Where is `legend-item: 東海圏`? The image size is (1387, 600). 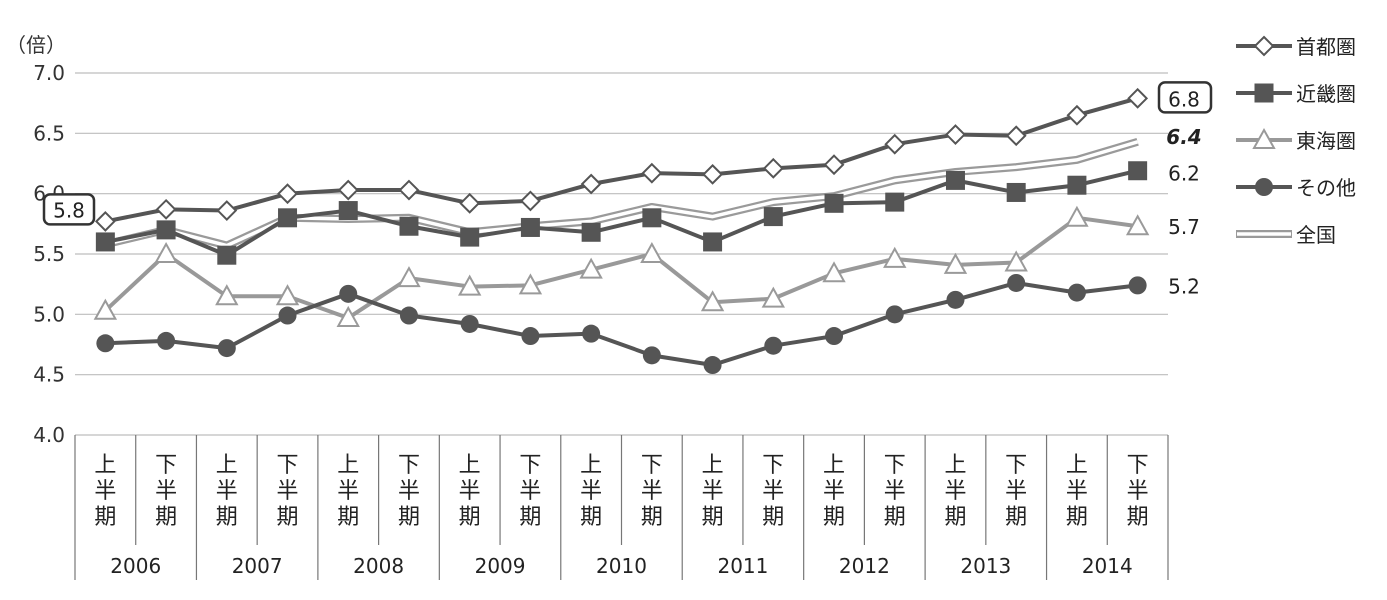 legend-item: 東海圏 is located at coordinates (1296, 140).